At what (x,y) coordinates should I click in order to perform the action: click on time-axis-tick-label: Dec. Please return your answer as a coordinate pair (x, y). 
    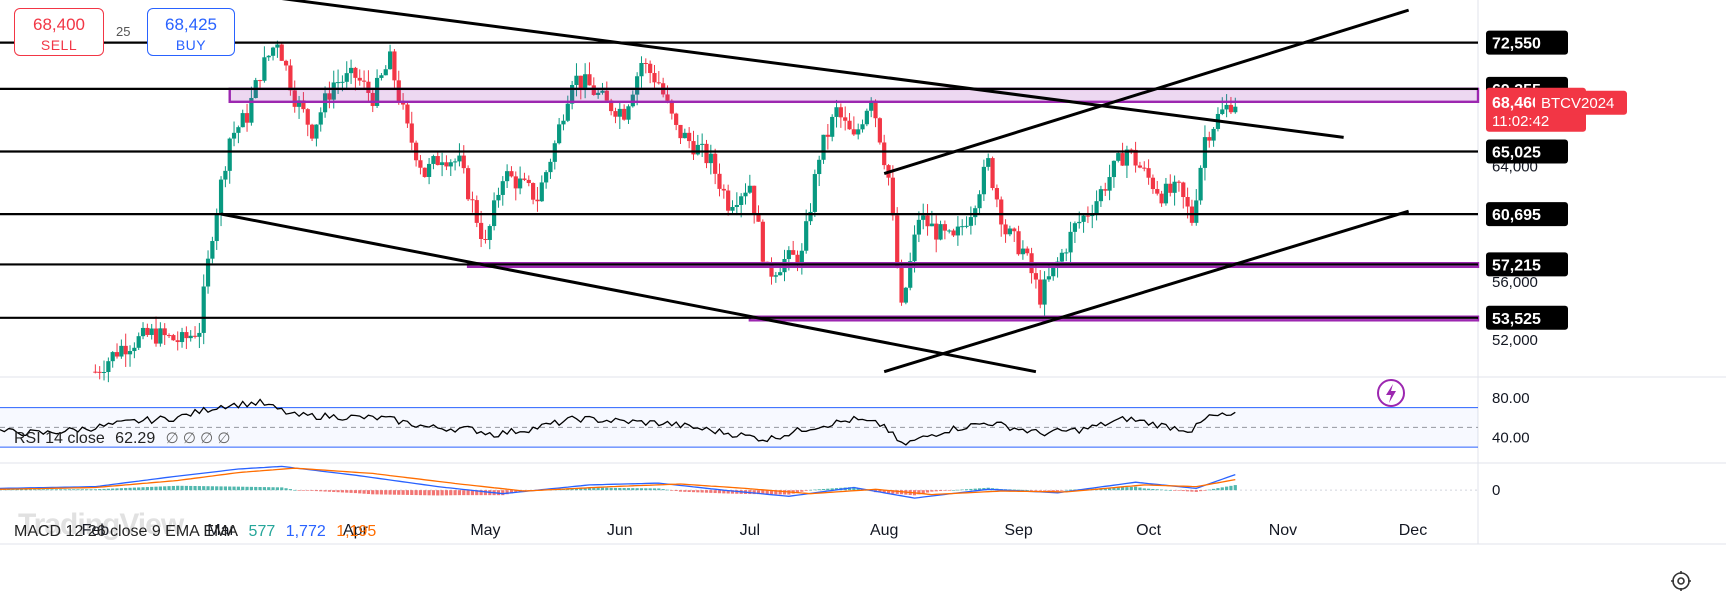
    Looking at the image, I should click on (1413, 530).